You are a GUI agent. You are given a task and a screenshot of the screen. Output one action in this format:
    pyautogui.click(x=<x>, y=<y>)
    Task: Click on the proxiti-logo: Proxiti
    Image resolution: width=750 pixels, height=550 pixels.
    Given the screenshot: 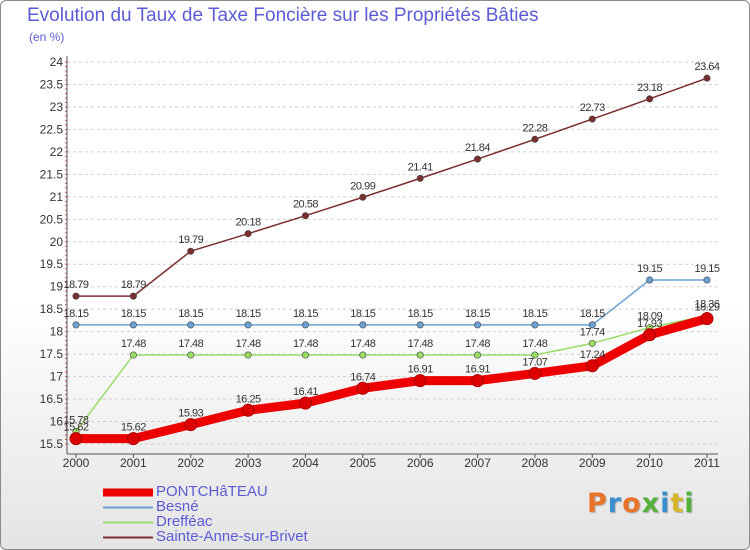 What is the action you would take?
    pyautogui.click(x=641, y=503)
    